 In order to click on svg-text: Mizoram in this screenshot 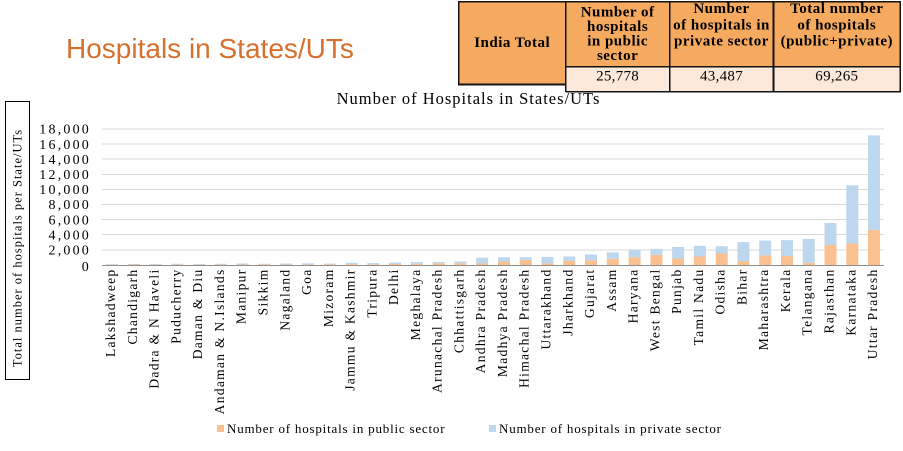, I will do `click(328, 298)`.